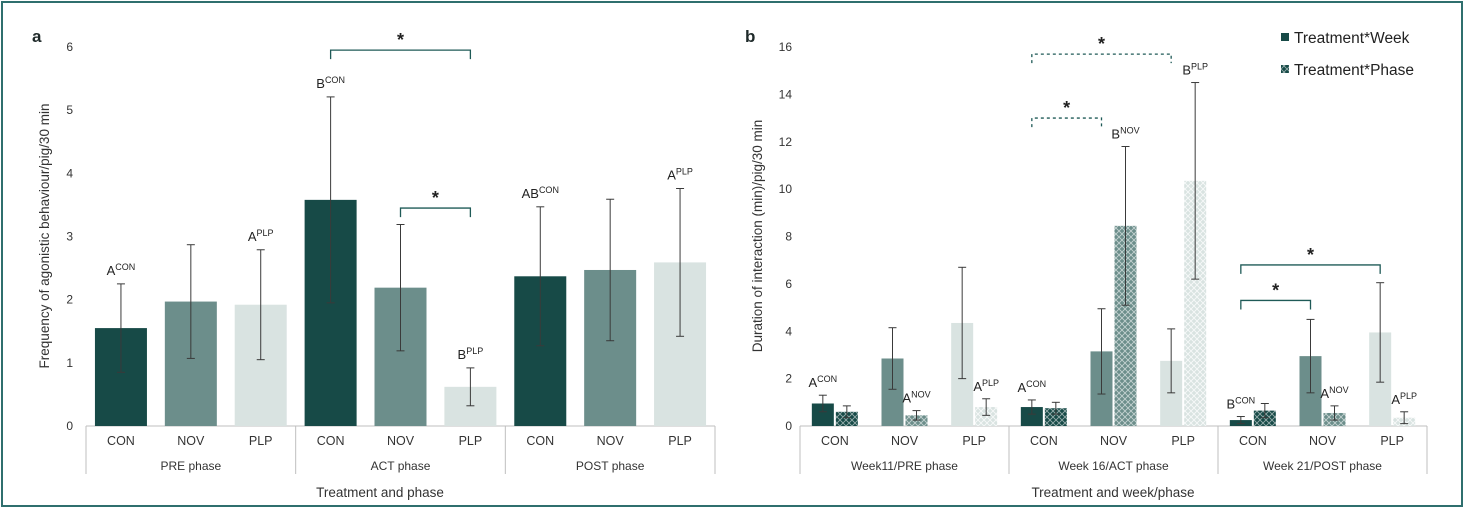  What do you see at coordinates (786, 47) in the screenshot?
I see `y-tick-label: 16` at bounding box center [786, 47].